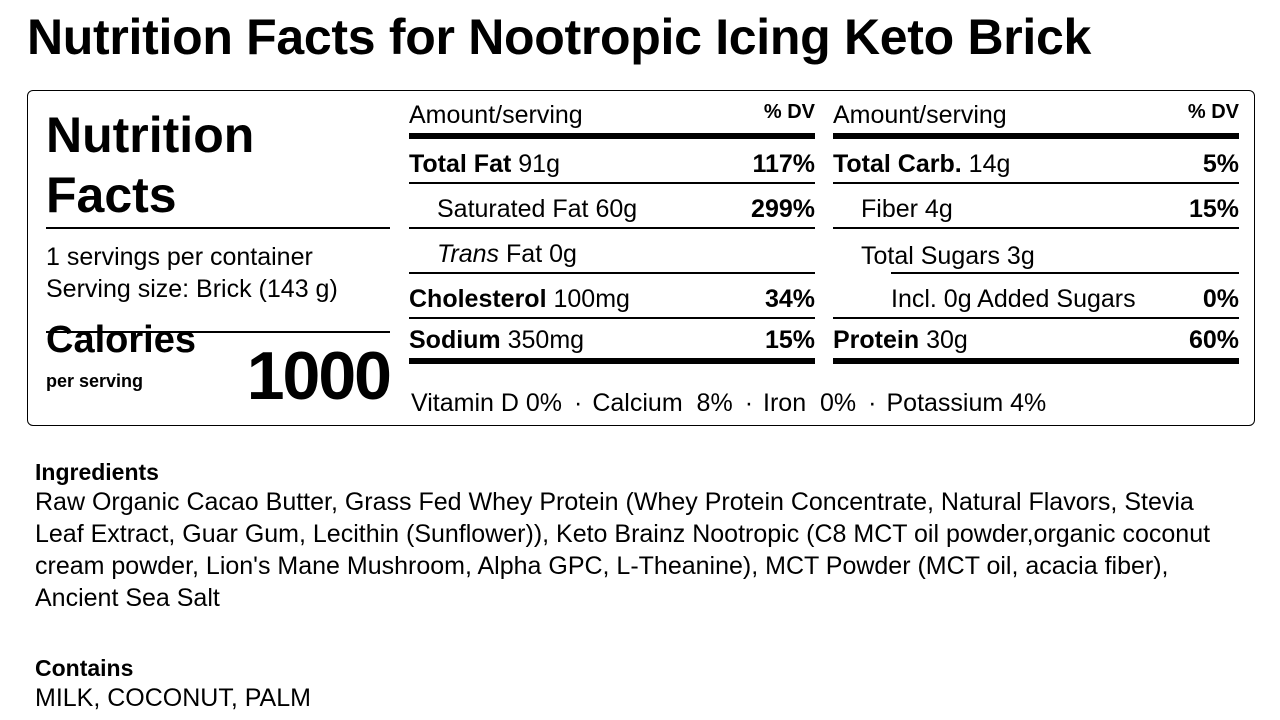  Describe the element at coordinates (1013, 299) in the screenshot. I see `nutrient-name: Incl. 0g Added Sugars` at that location.